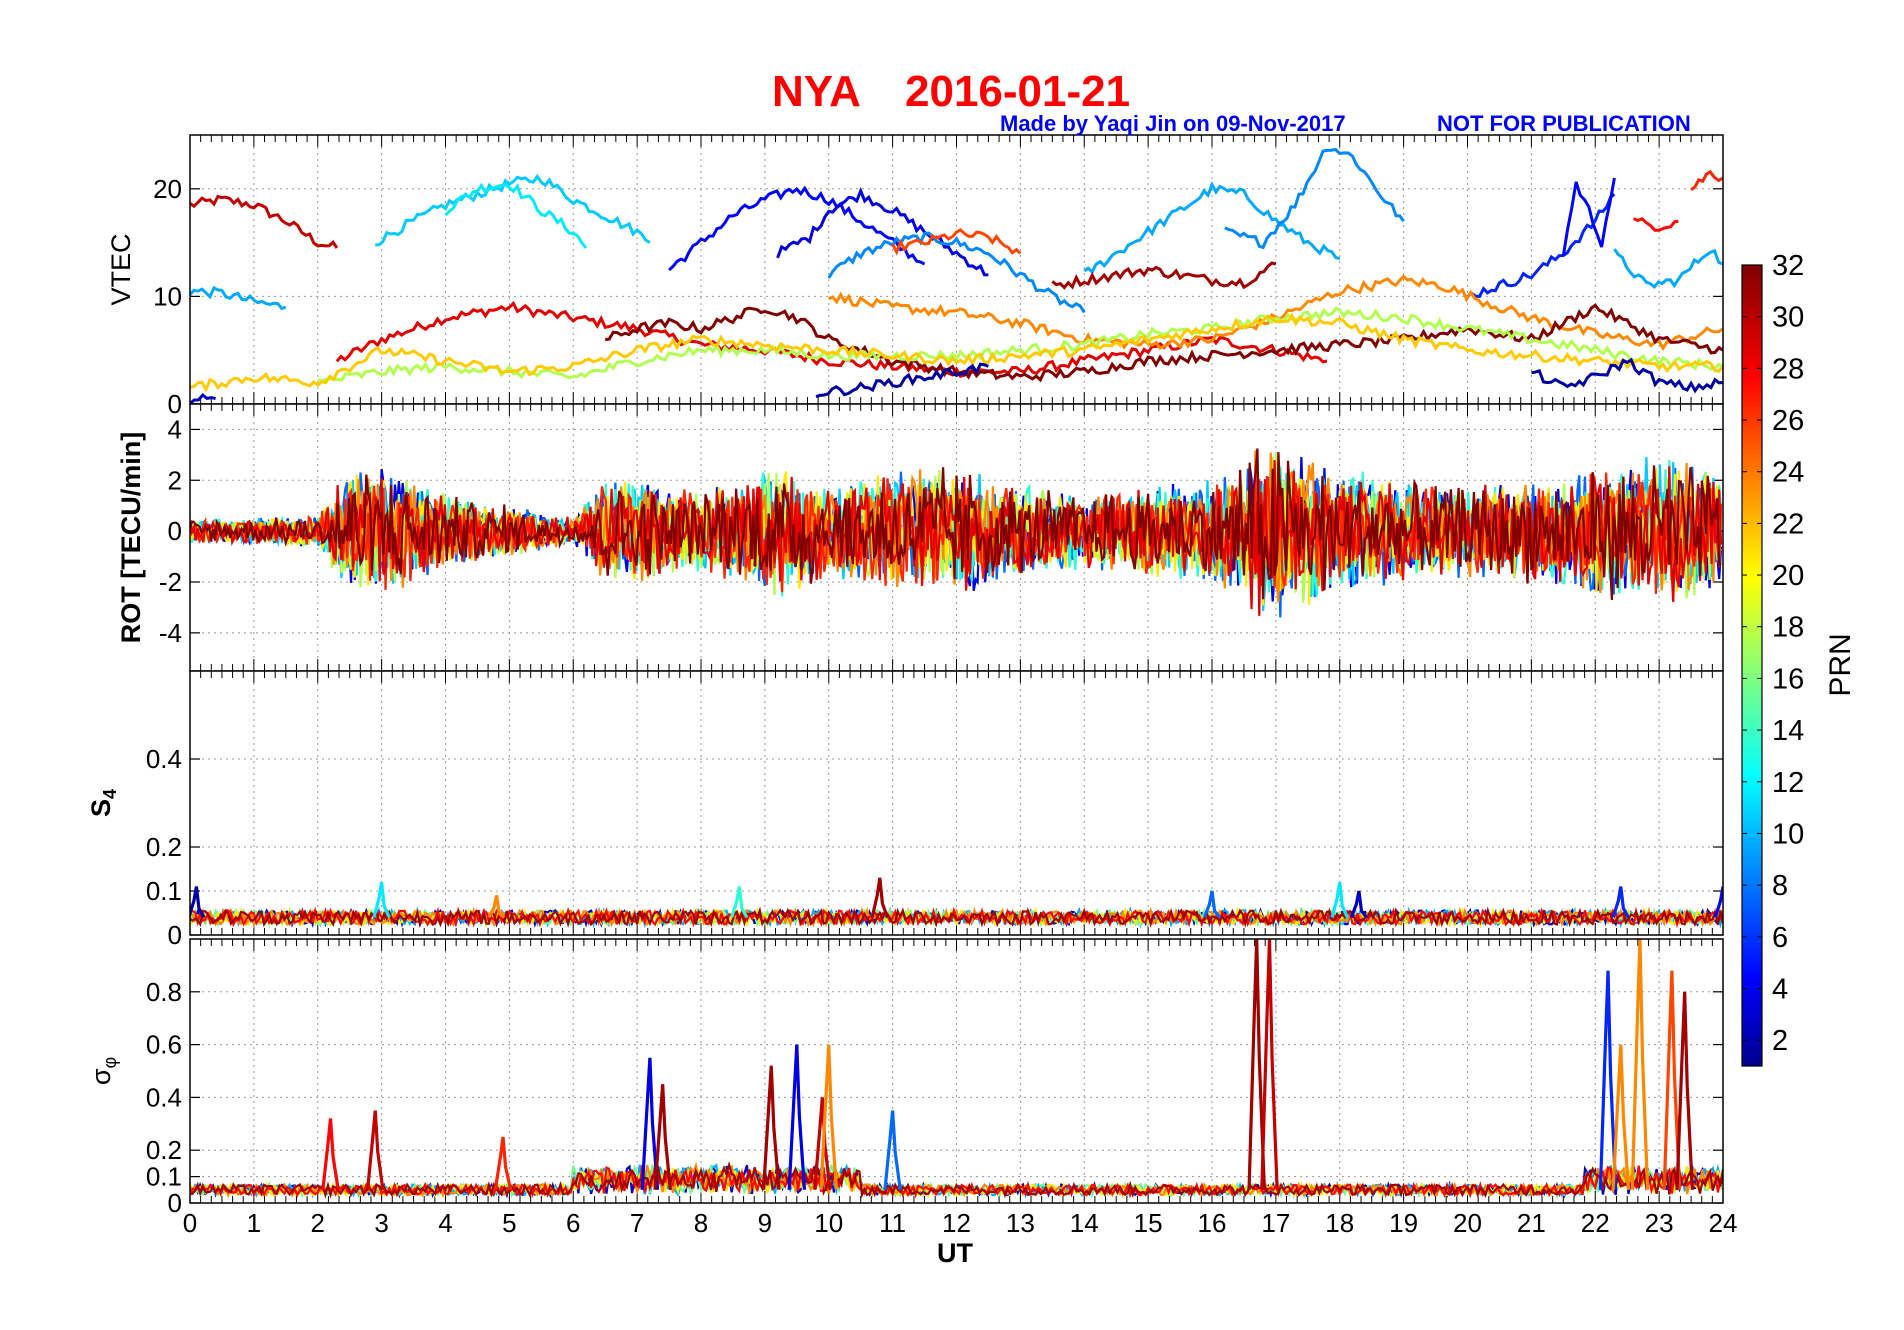 This screenshot has width=1904, height=1330. Describe the element at coordinates (1212, 1223) in the screenshot. I see `x-tick-label: 16` at that location.